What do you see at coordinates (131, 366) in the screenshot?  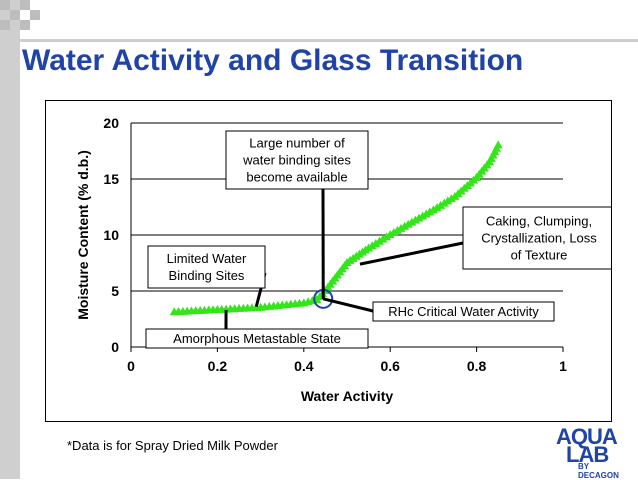 I see `x-tick-label: 0` at bounding box center [131, 366].